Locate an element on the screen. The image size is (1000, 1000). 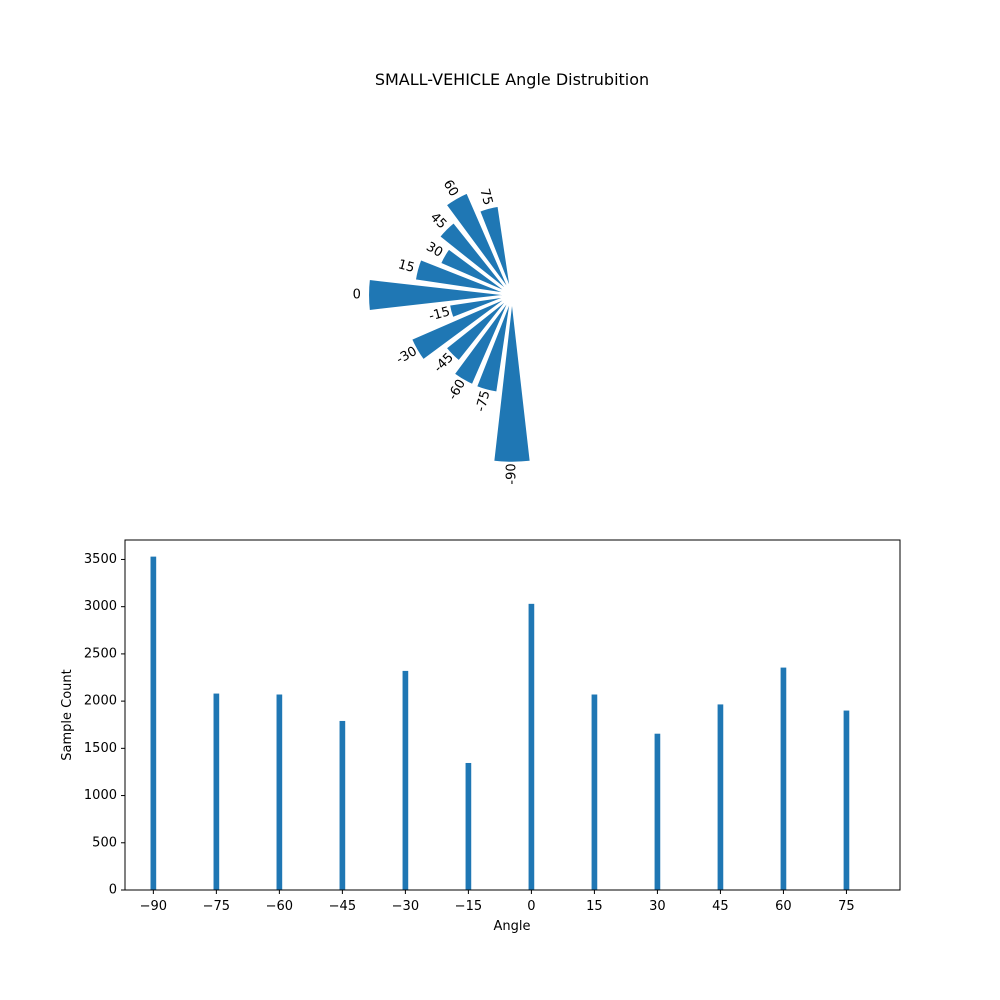
polar-angle-label: -75 is located at coordinates (484, 401).